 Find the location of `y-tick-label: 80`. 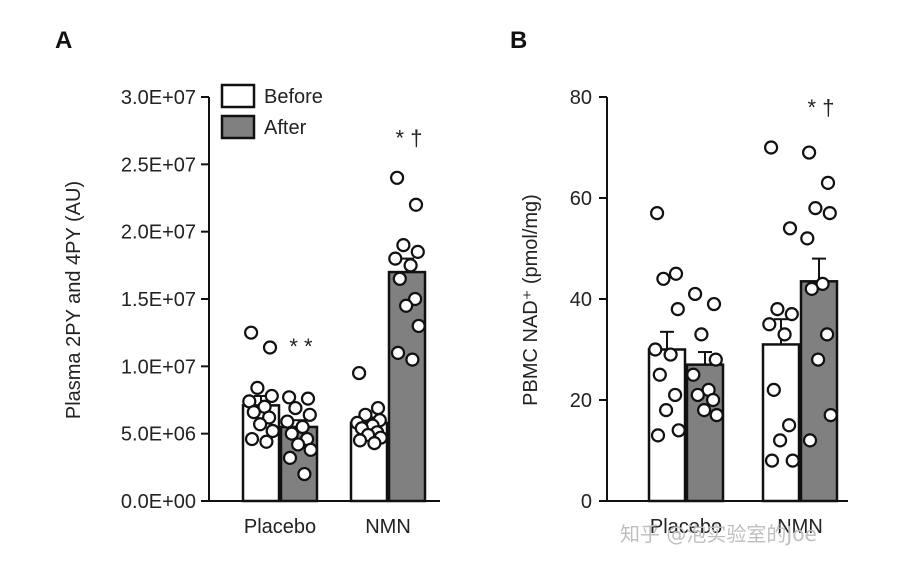

y-tick-label: 80 is located at coordinates (581, 98).